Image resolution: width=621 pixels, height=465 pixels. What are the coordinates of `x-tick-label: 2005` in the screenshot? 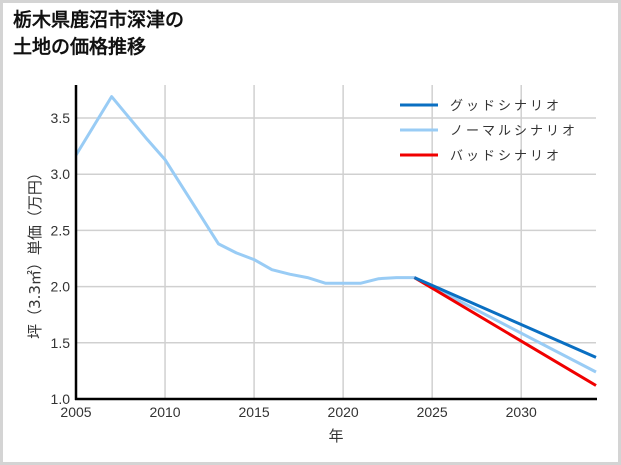 It's located at (75, 412).